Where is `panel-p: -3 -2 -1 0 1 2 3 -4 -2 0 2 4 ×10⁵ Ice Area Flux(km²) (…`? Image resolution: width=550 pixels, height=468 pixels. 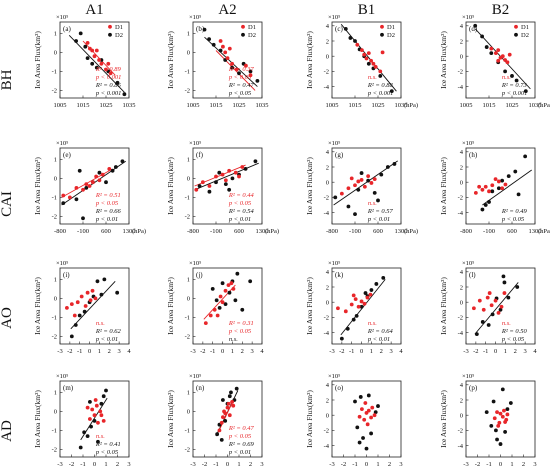
panel-p: -3 -2 -1 0 1 2 3 -4 -2 0 2 4 ×10⁵ Ice Area Flux(km²) (… is located at coordinates (488, 420).